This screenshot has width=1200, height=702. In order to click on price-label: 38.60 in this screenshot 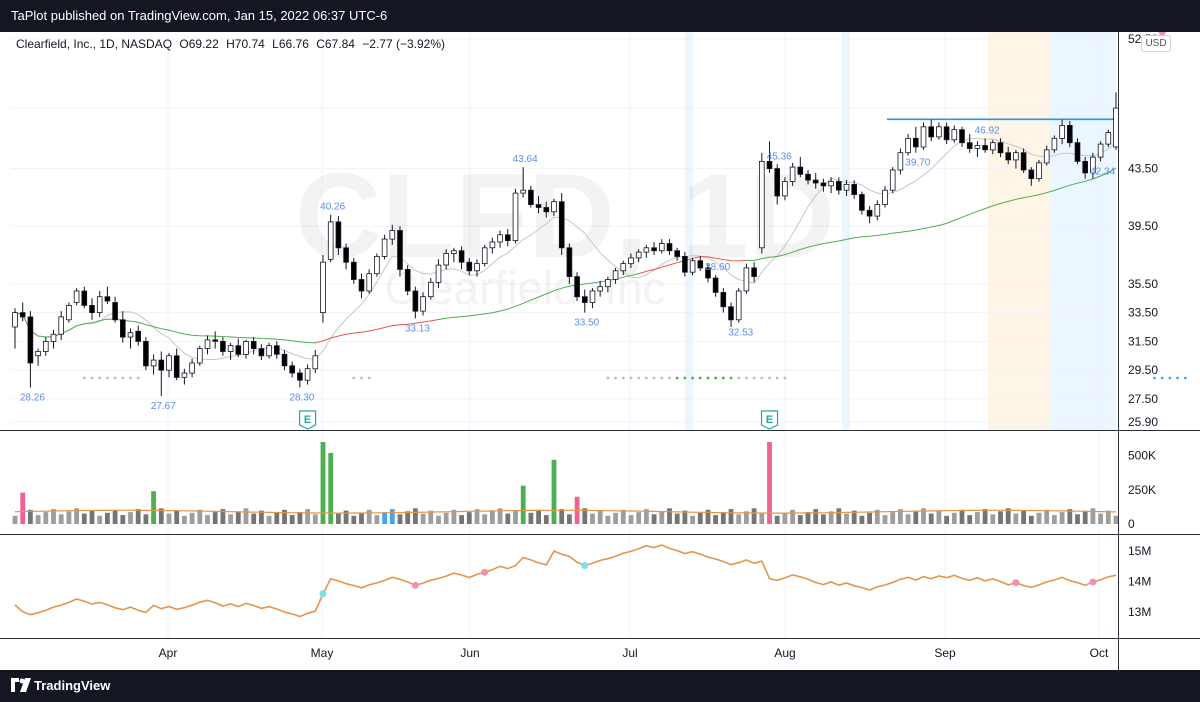, I will do `click(717, 267)`.